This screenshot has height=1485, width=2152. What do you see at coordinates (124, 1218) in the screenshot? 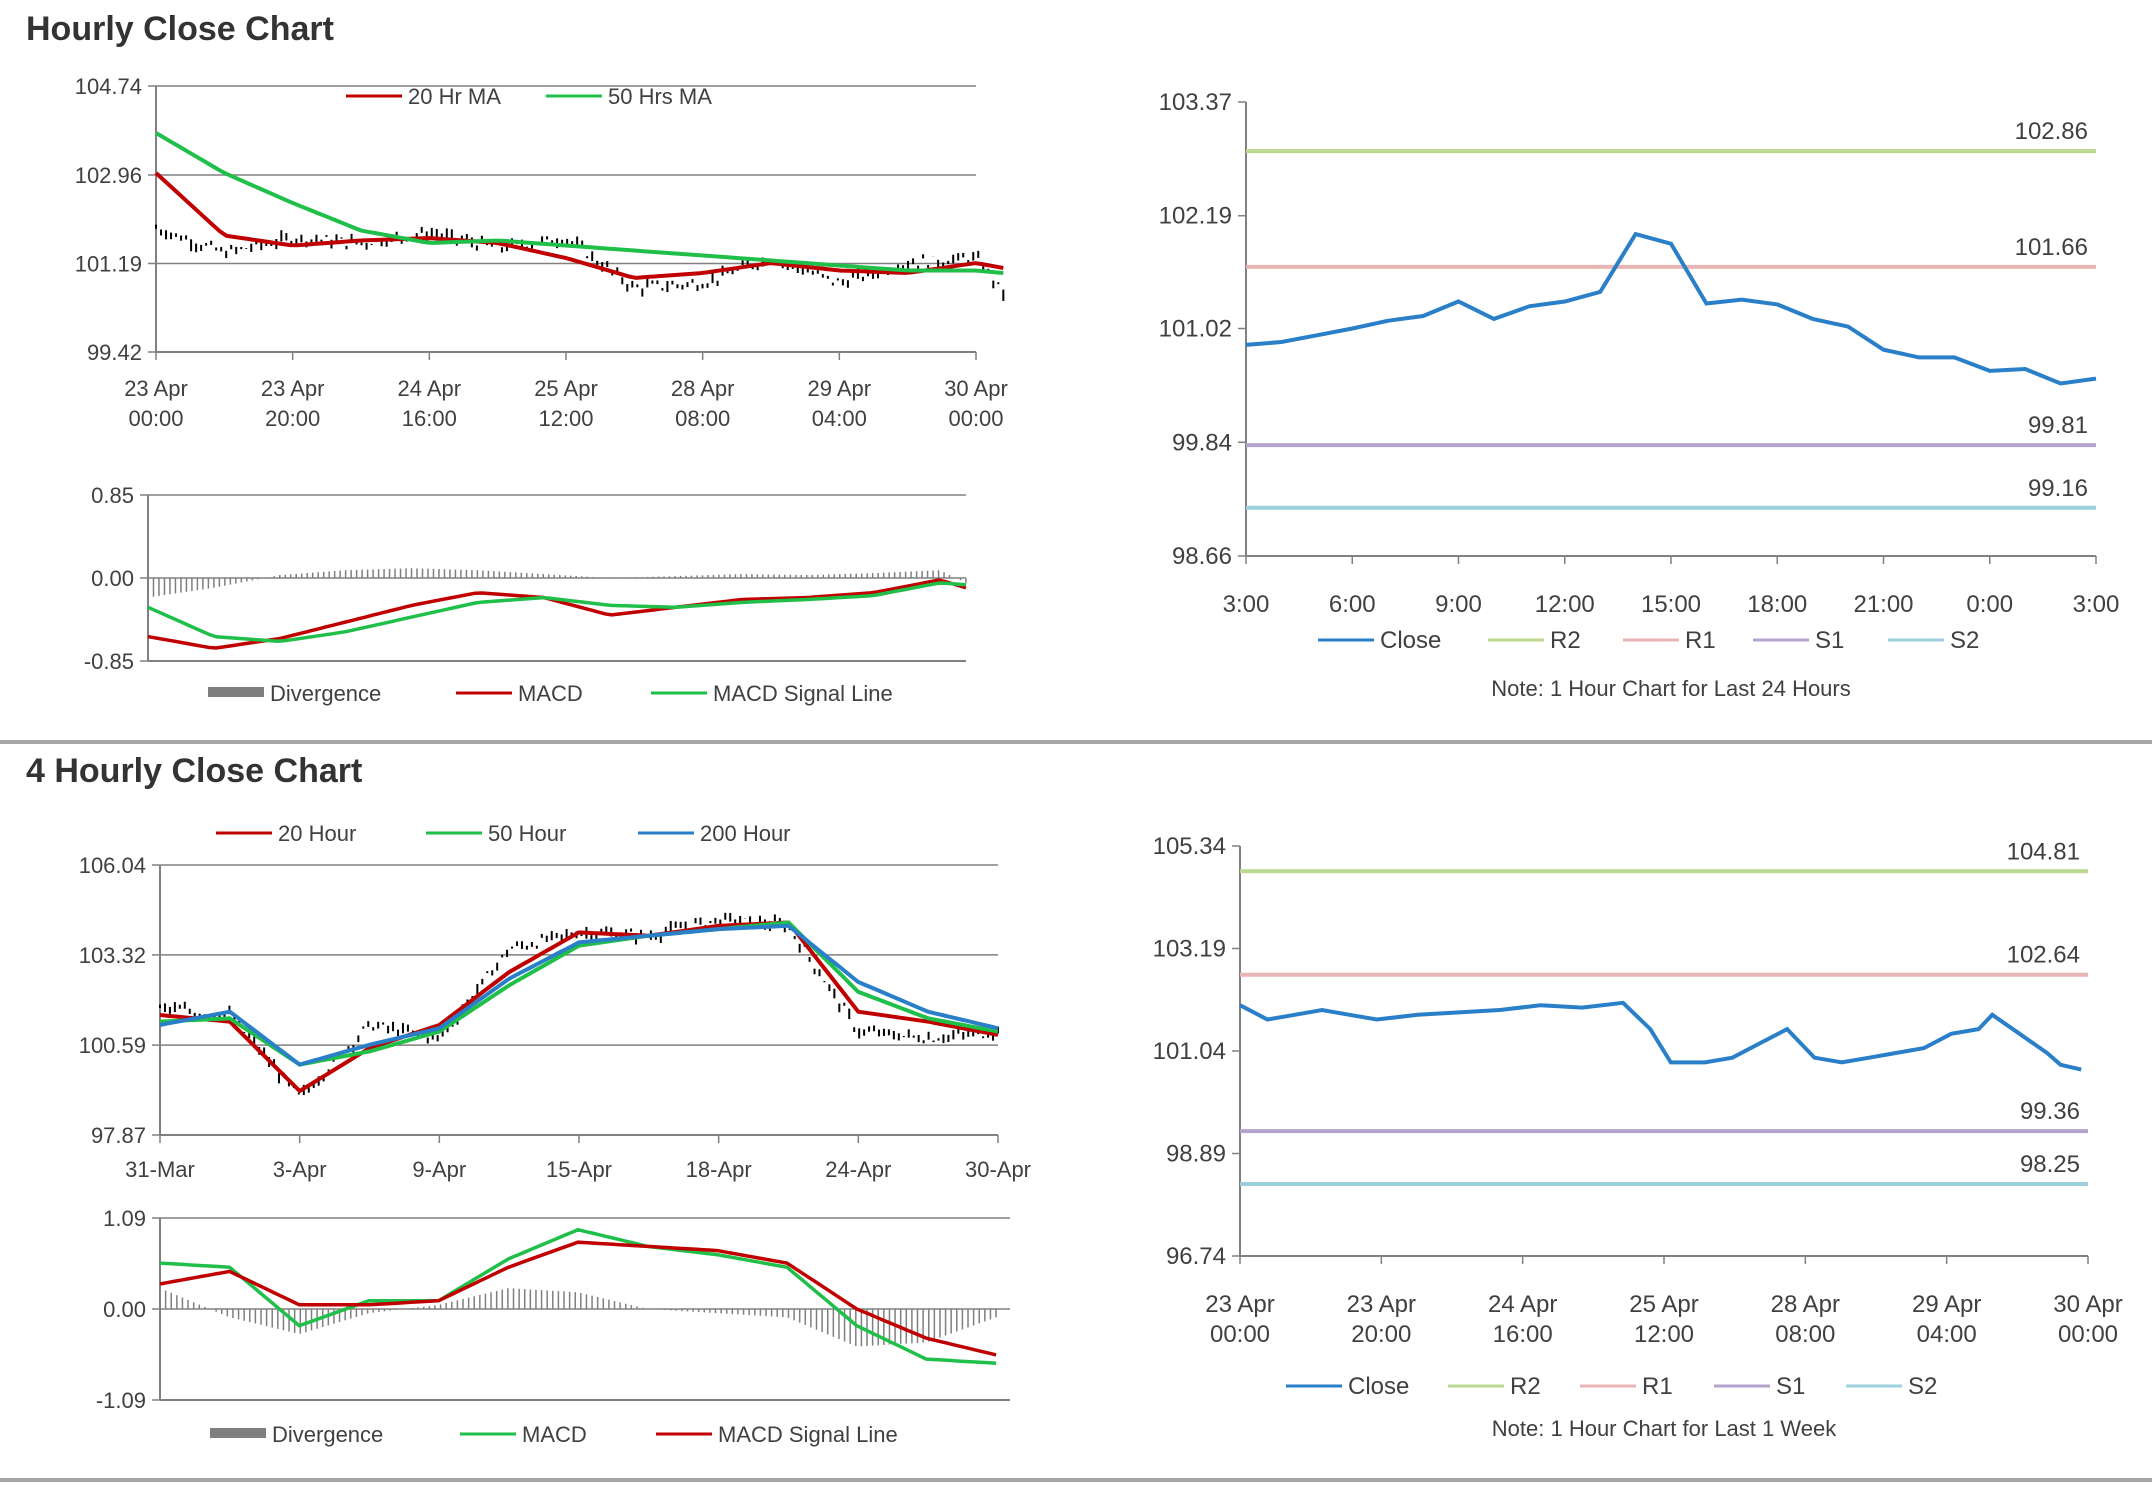
I see `y-tick-label: 1.09` at bounding box center [124, 1218].